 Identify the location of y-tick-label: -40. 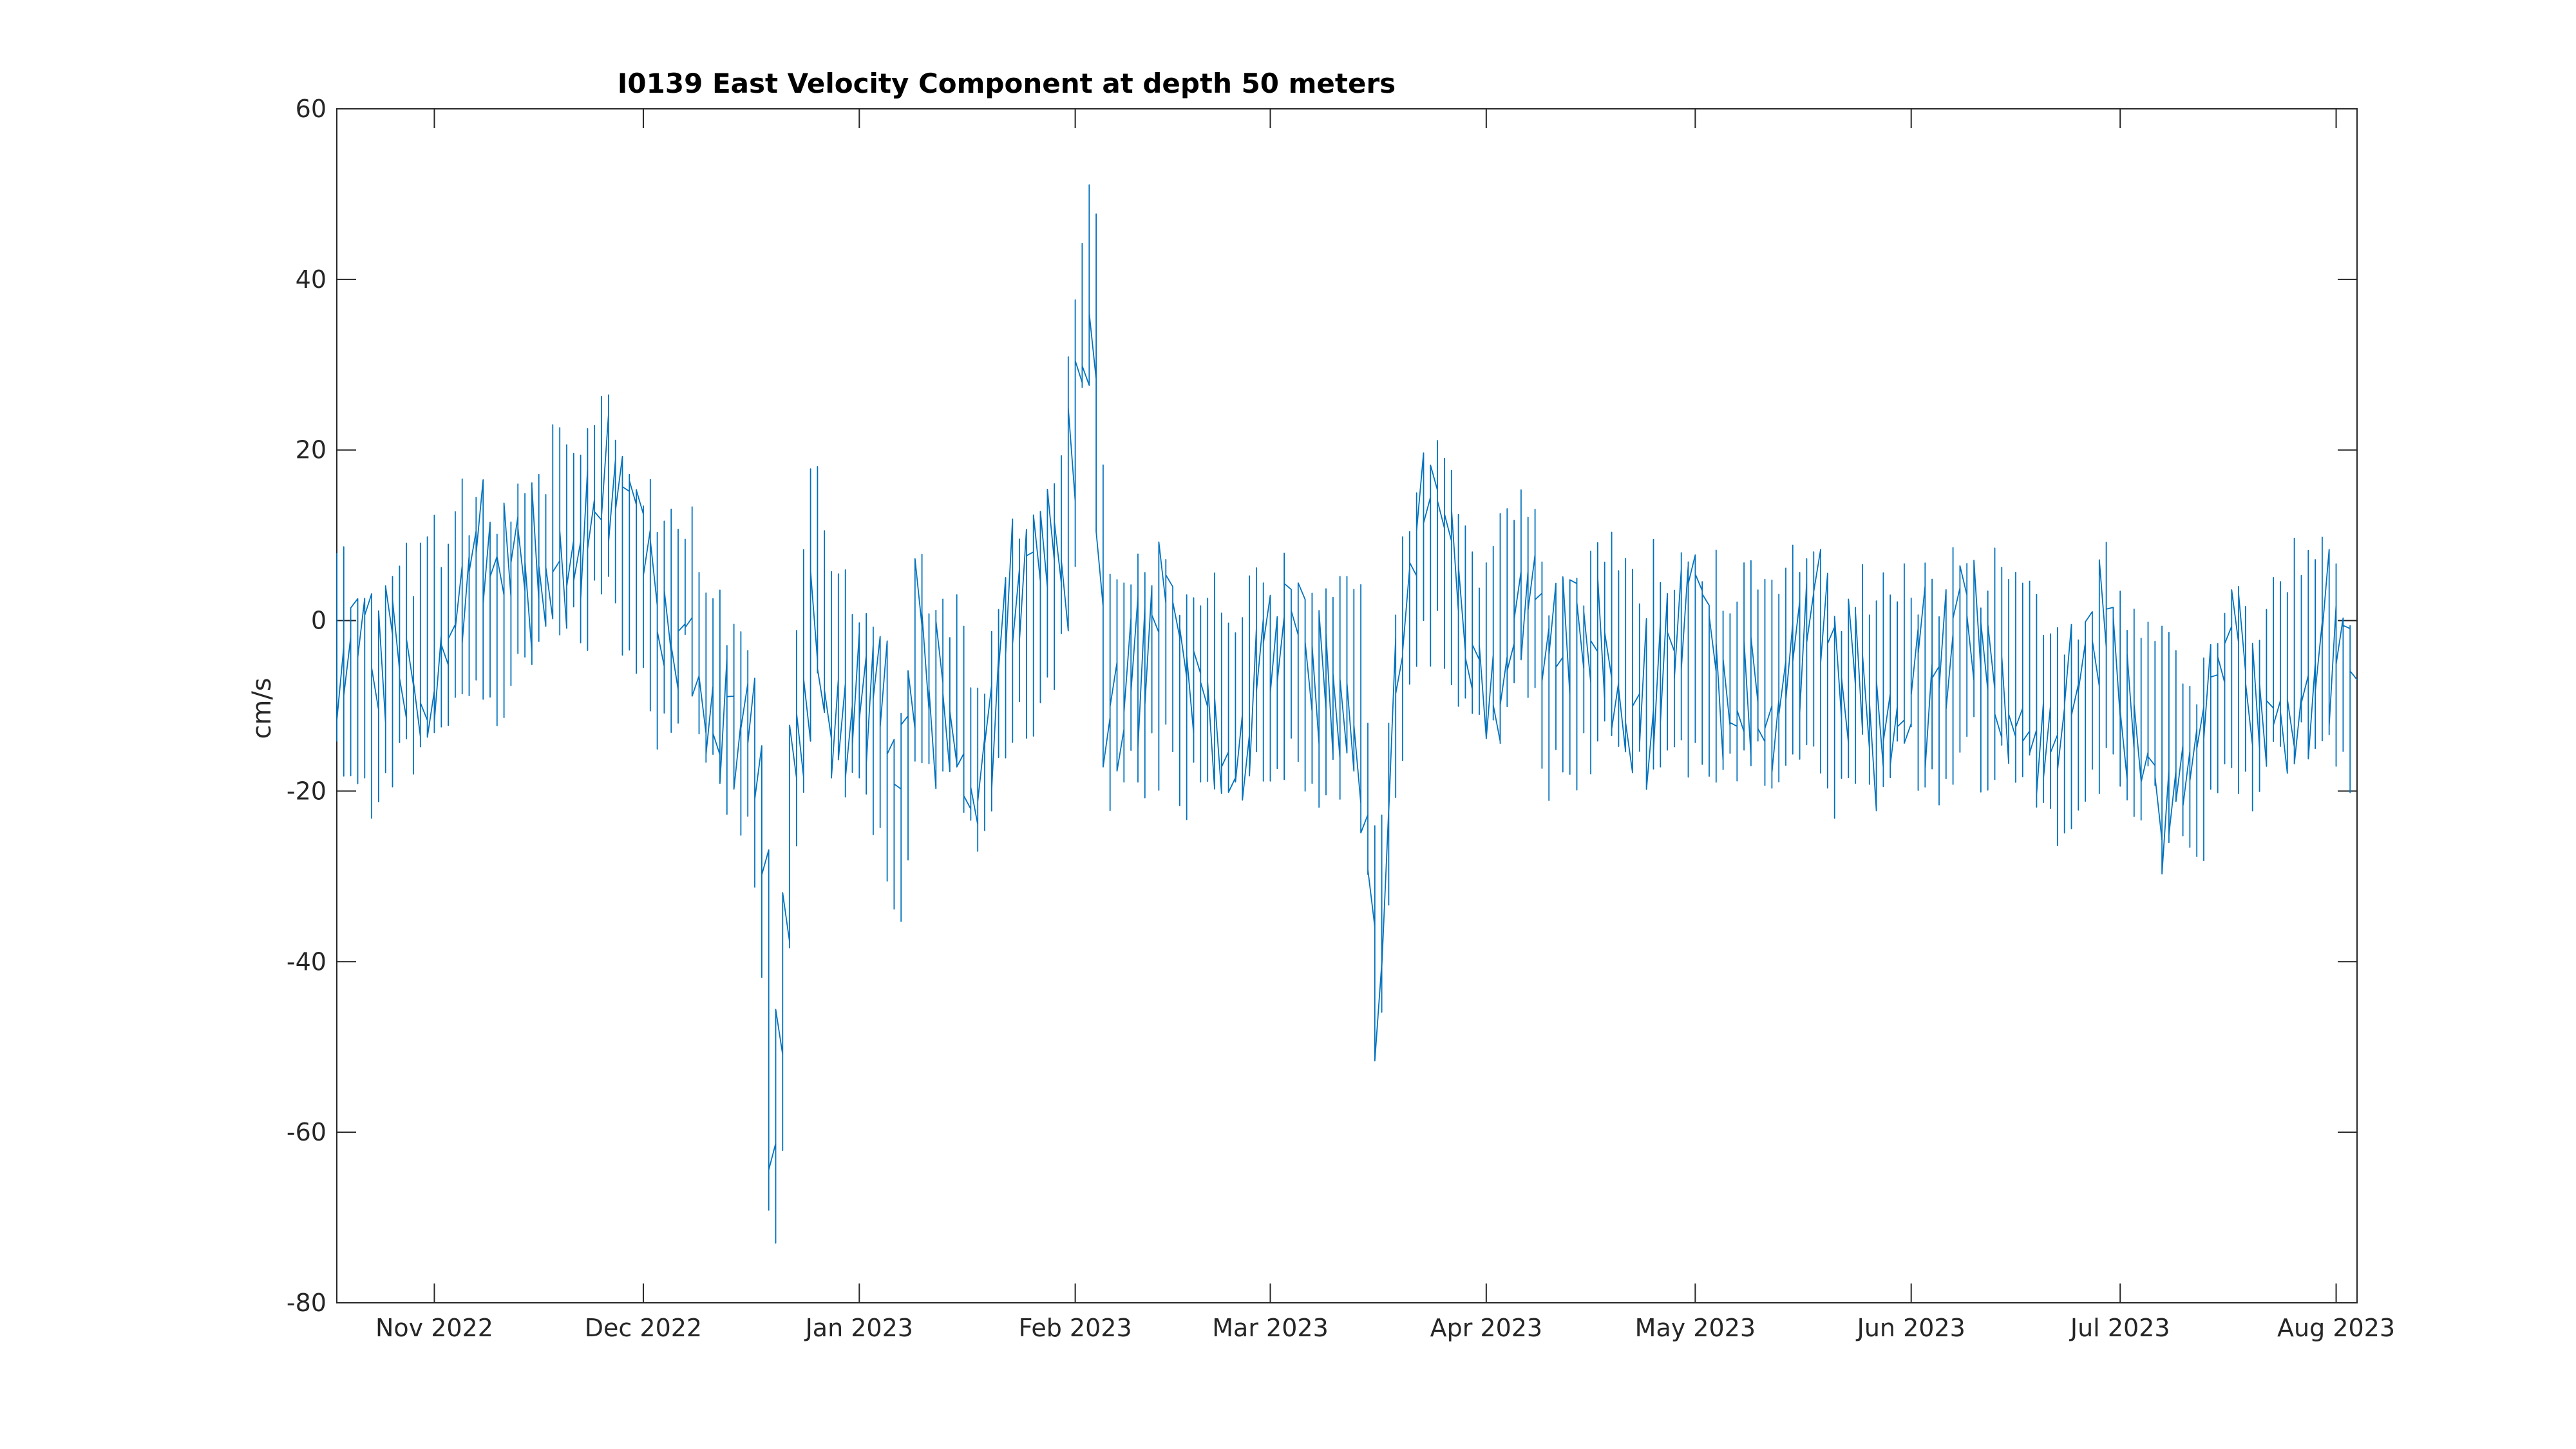
(307, 962).